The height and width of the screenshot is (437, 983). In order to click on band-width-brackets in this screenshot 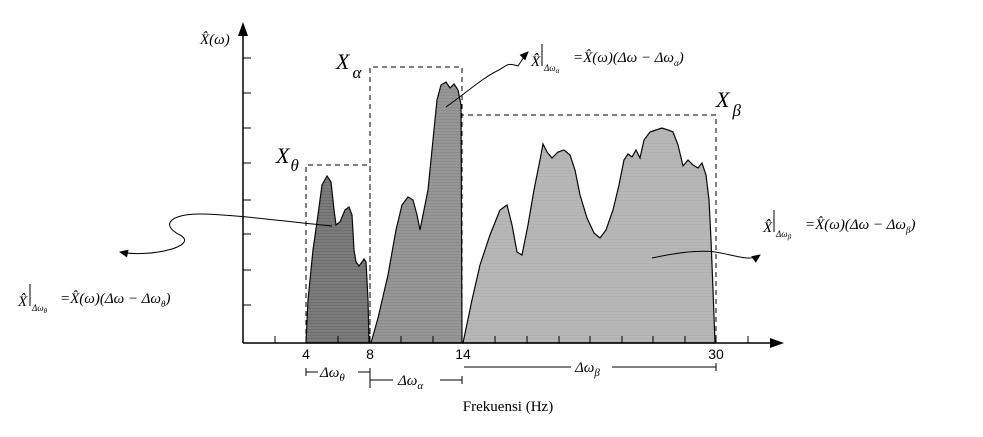, I will do `click(511, 375)`.